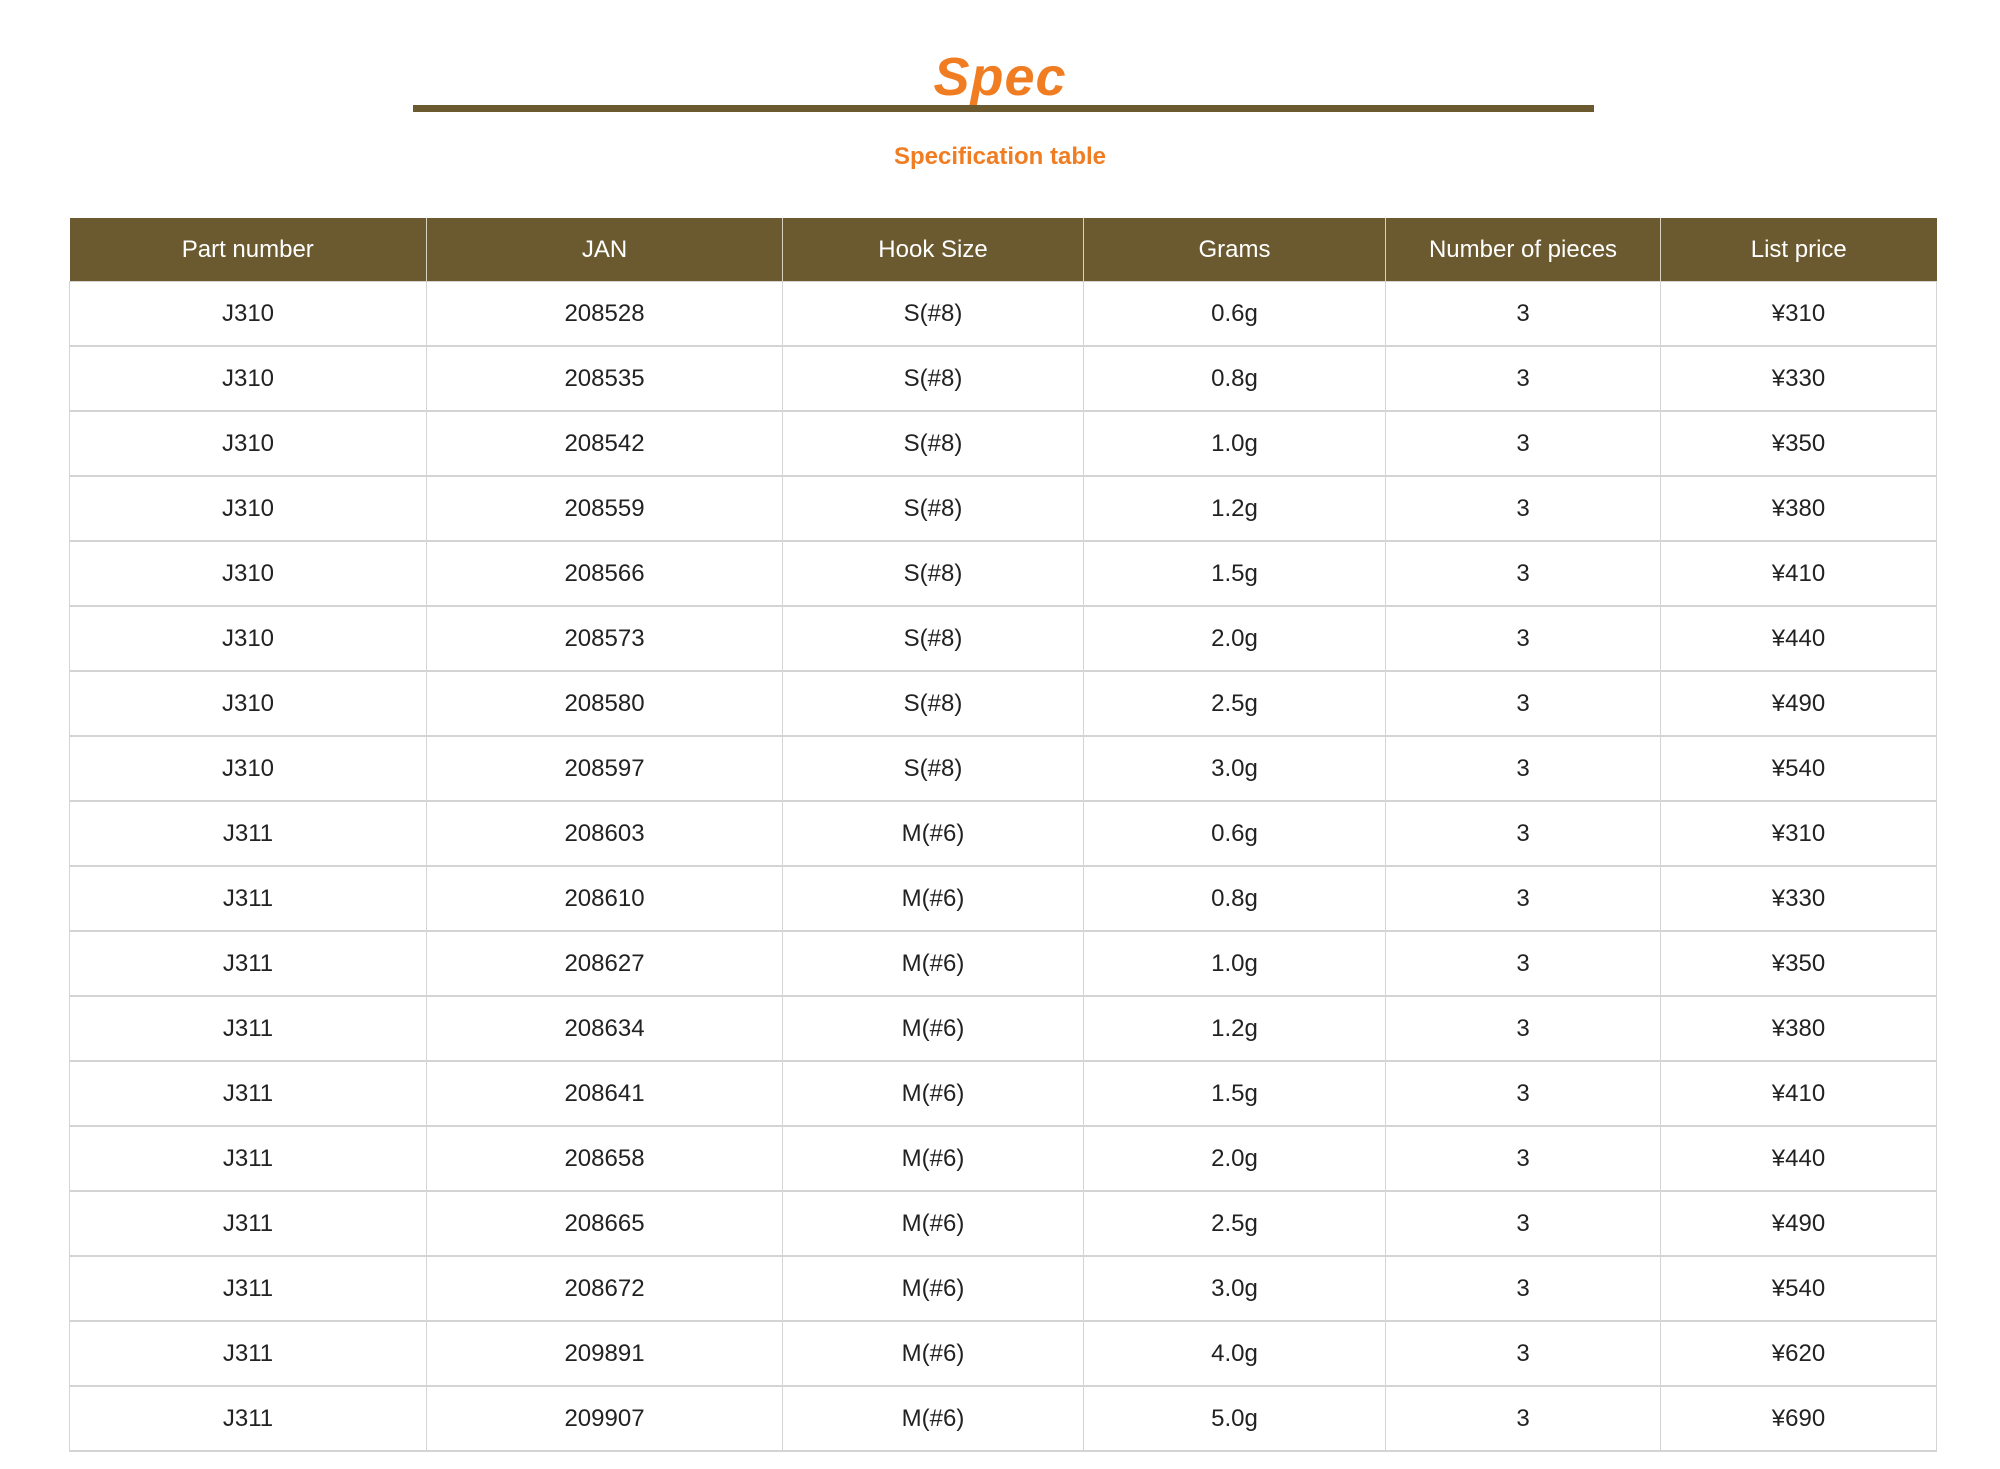 Image resolution: width=2000 pixels, height=1469 pixels. I want to click on table-row: J311 208672 M(#6) 3.0g 3 ¥540, so click(1003, 1288).